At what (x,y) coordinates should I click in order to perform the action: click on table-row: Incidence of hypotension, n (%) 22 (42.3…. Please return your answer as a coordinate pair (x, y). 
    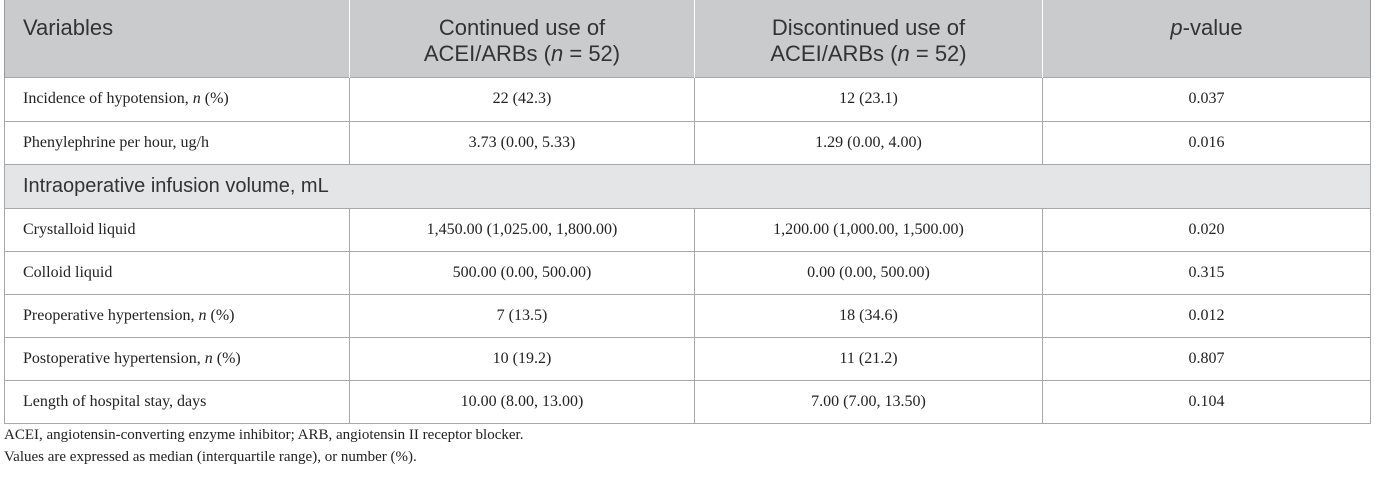
    Looking at the image, I should click on (687, 99).